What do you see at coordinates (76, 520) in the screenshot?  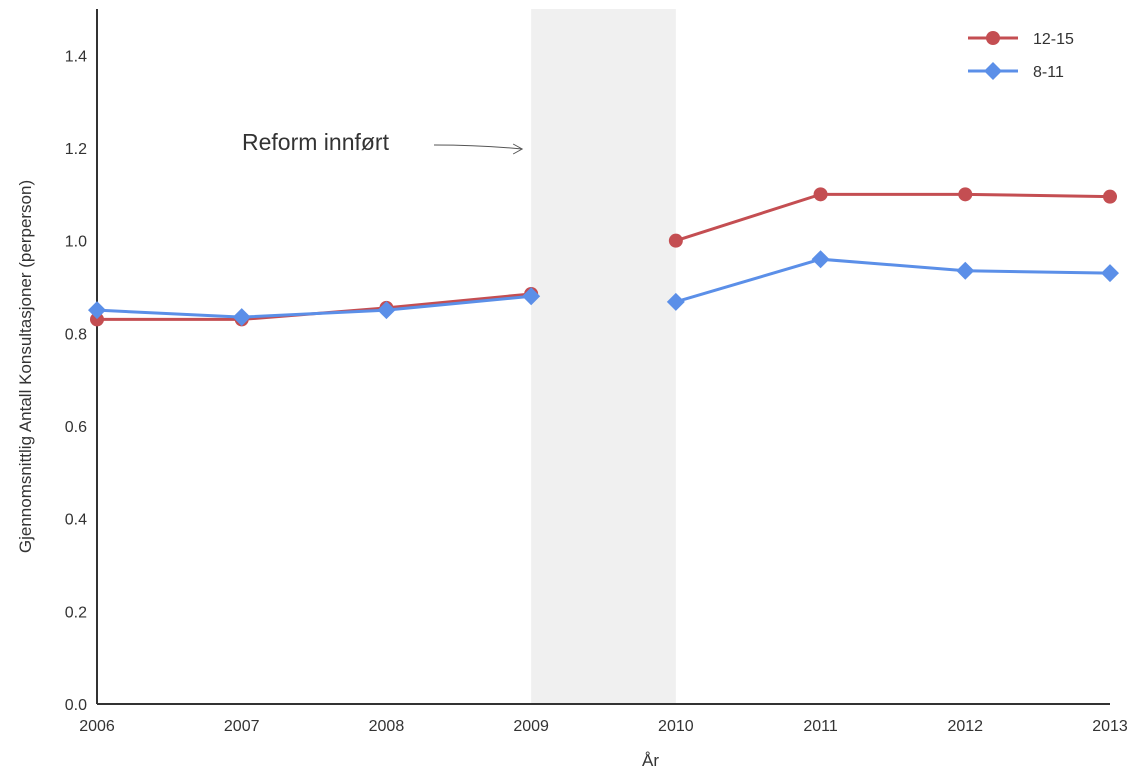 I see `y-tick-label: 0.4` at bounding box center [76, 520].